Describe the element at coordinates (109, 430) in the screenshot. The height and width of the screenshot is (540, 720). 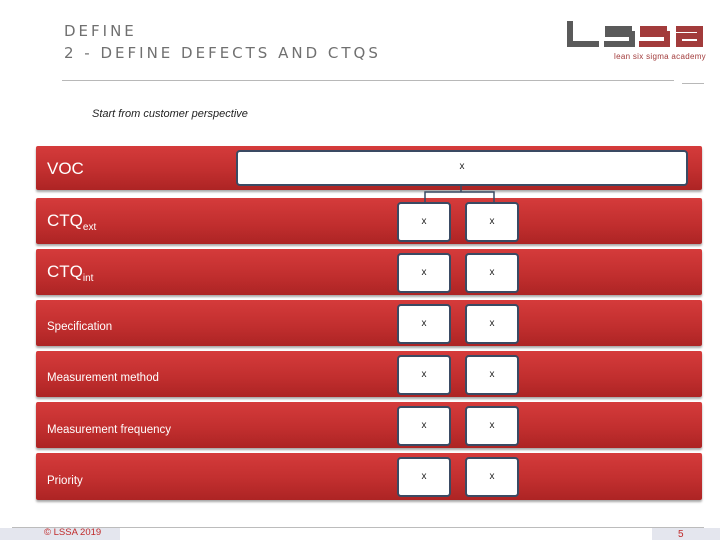
I see `measurement-frequency-label: Measurement frequency` at that location.